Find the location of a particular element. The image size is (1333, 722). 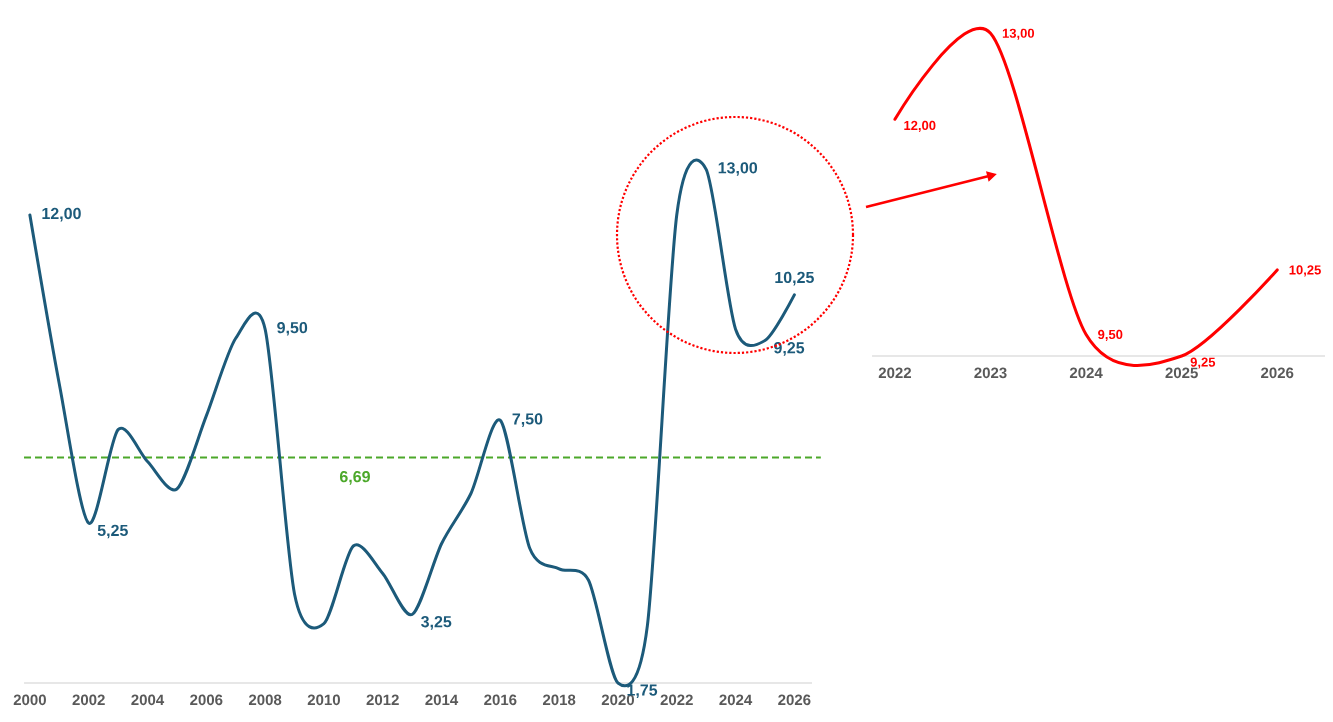

ref-line-label: 6,69 is located at coordinates (354, 477).